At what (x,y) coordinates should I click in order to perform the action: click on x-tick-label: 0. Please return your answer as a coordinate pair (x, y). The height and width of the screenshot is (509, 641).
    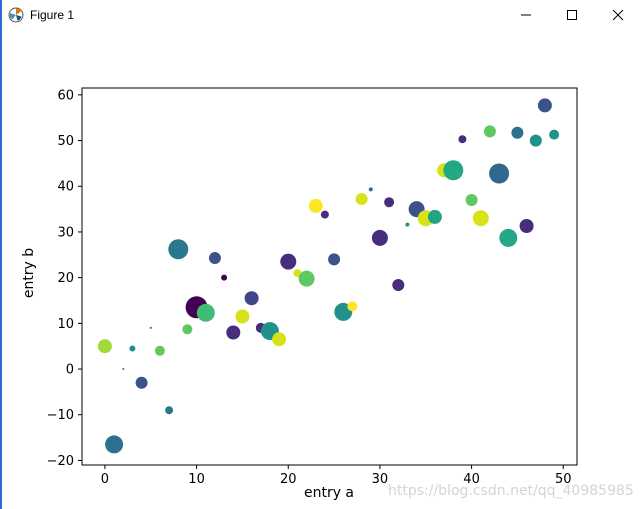
    Looking at the image, I should click on (105, 479).